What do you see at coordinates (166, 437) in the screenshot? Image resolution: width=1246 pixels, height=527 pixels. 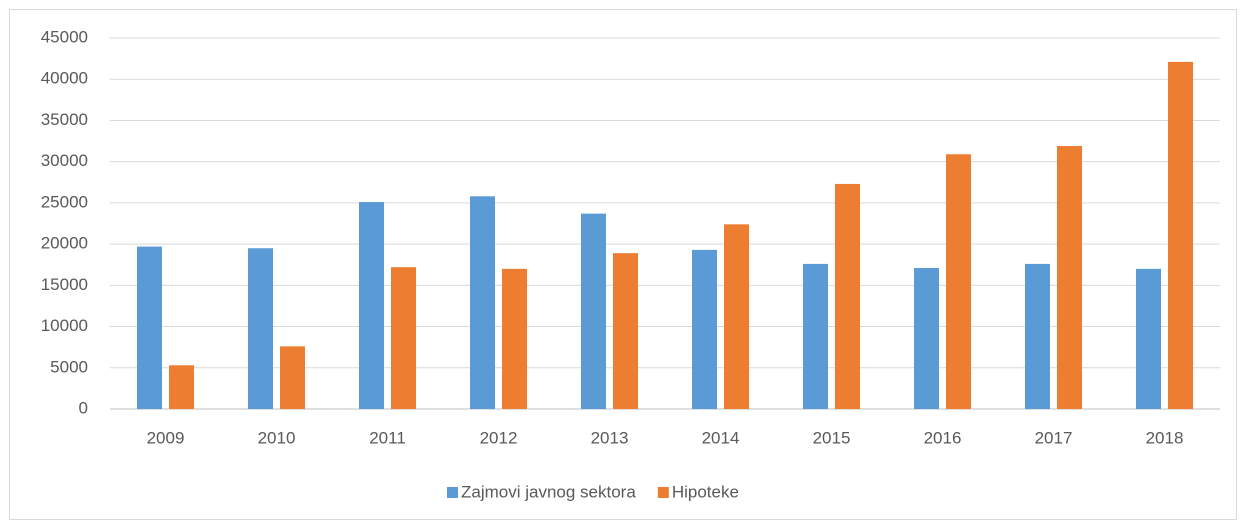 I see `x-tick-label: 2009` at bounding box center [166, 437].